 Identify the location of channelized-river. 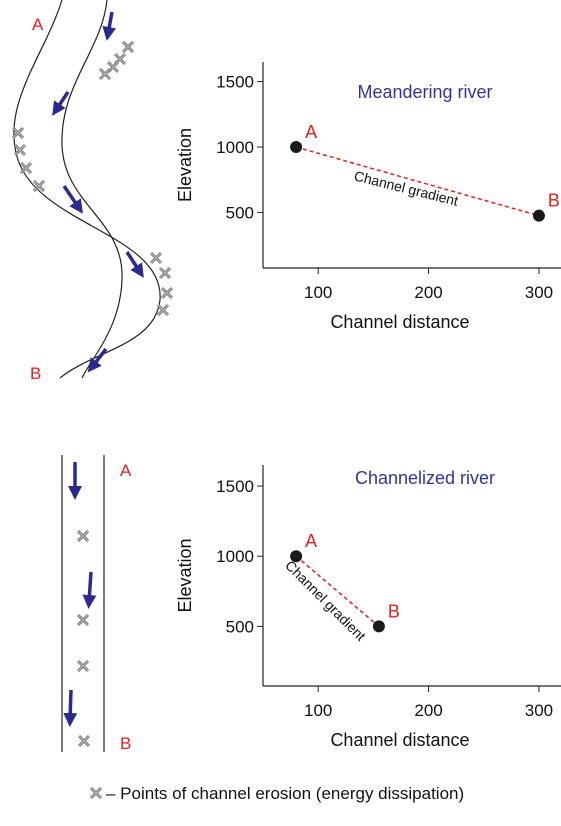
(83, 603).